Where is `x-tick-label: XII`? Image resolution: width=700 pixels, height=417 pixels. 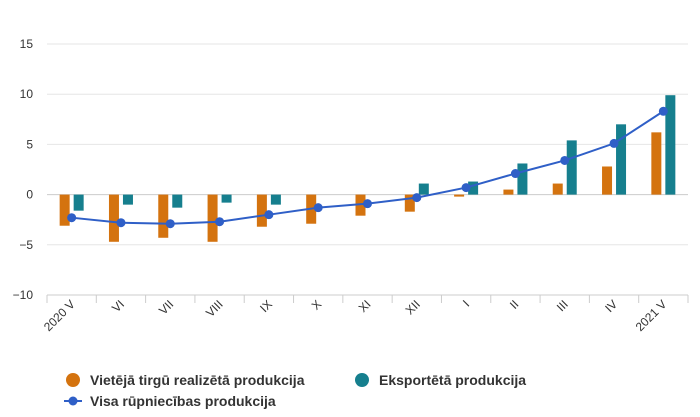
x-tick-label: XII is located at coordinates (413, 307).